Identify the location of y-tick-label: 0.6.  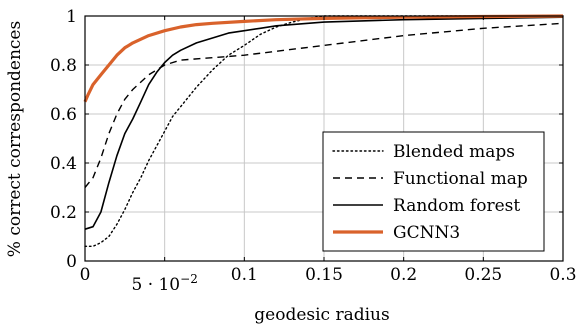
(63, 115).